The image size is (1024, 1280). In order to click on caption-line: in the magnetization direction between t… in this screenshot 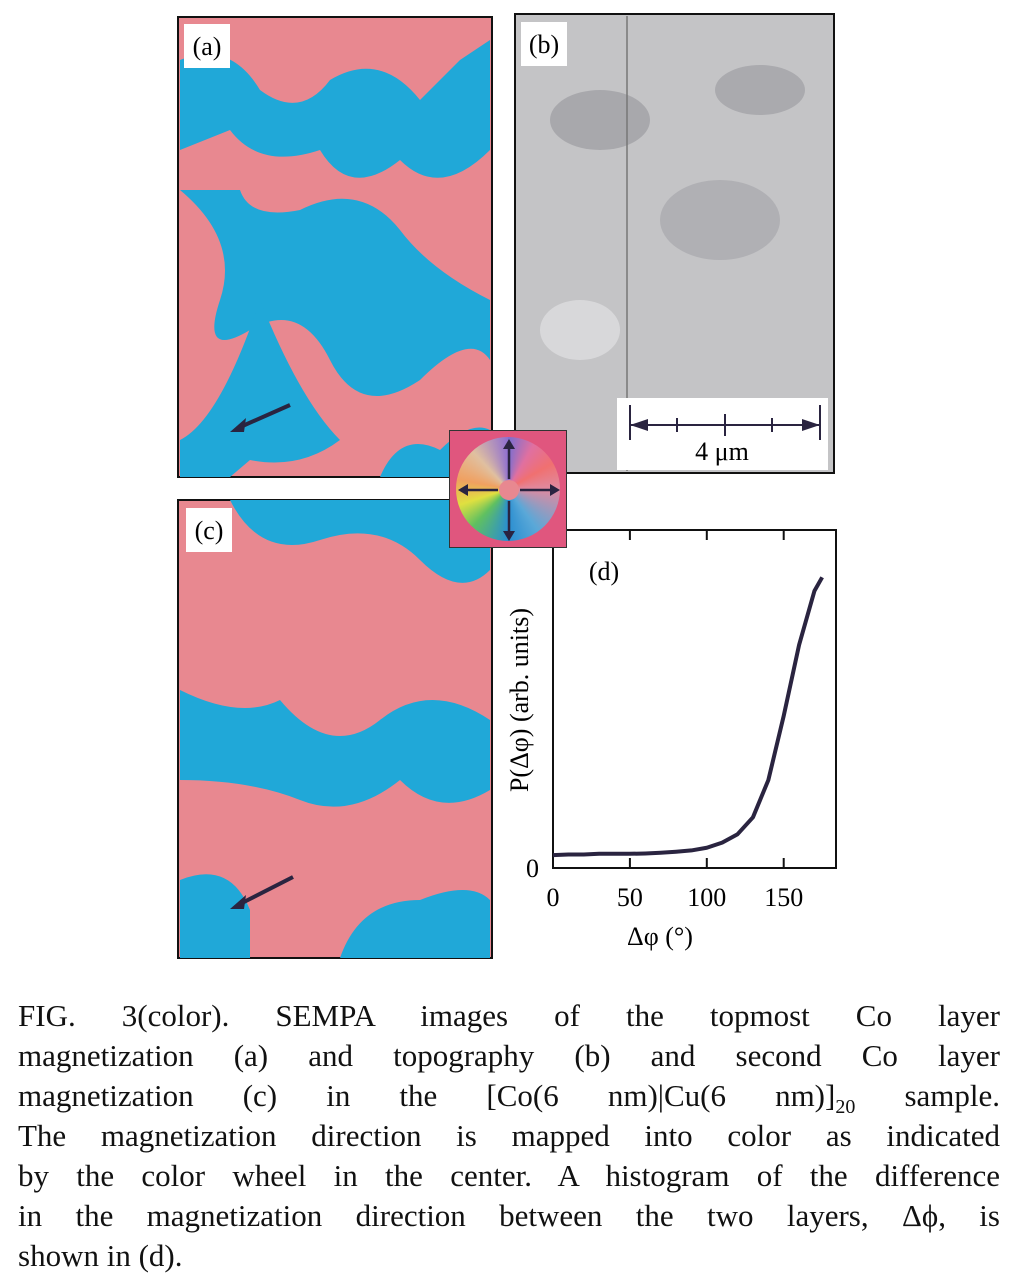, I will do `click(509, 1216)`.